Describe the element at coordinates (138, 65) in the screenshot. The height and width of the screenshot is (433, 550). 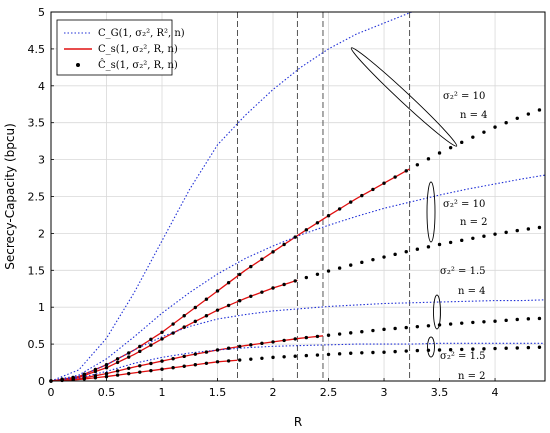
I see `legend-label-approx: Ĉ_s(1, σ₂², R, n)` at that location.